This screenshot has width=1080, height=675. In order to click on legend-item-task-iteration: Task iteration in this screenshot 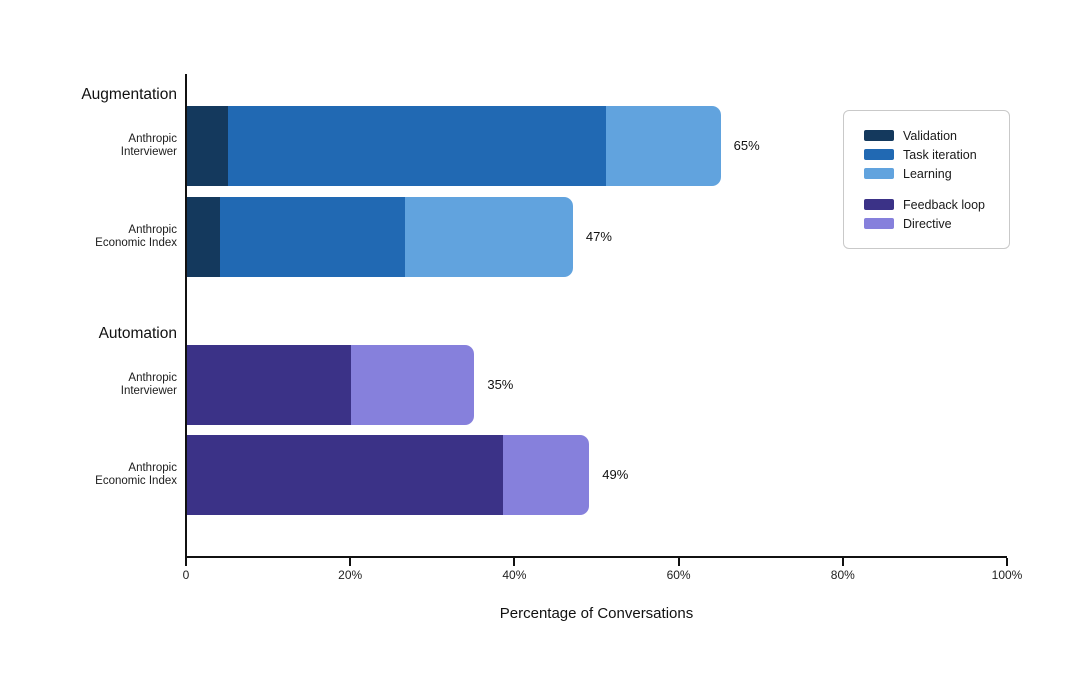, I will do `click(931, 154)`.